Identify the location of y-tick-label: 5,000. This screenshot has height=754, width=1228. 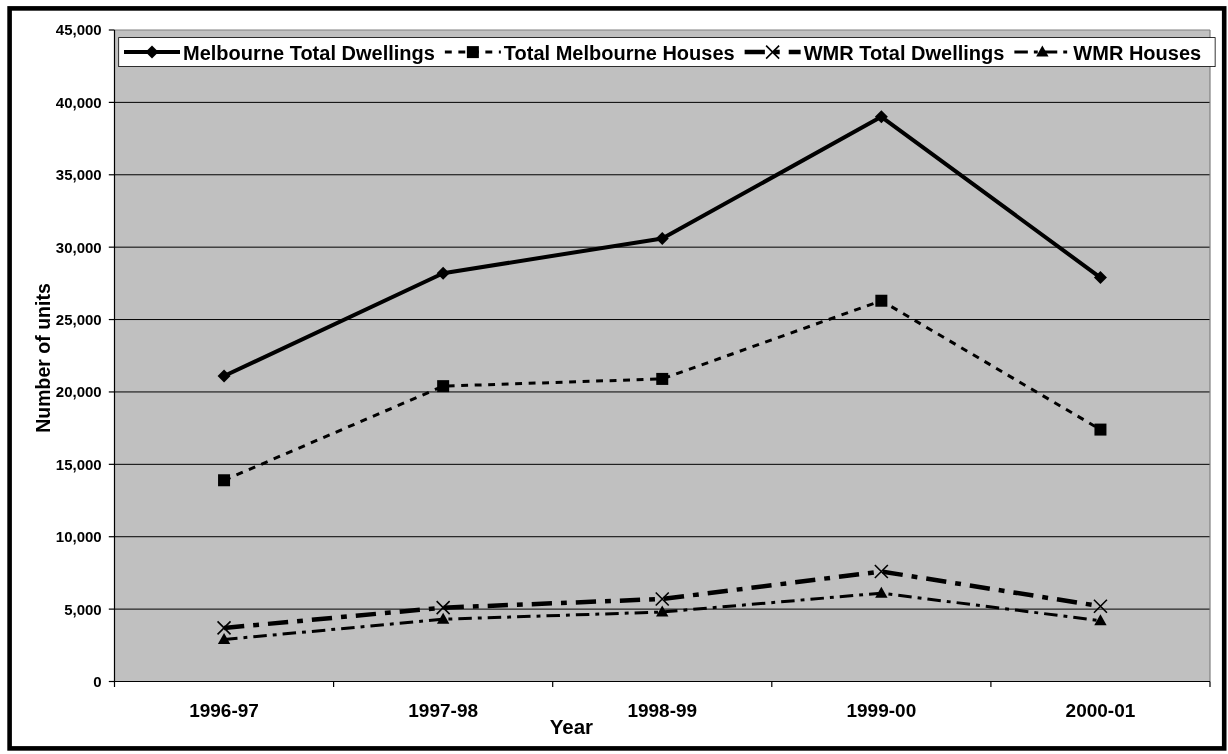
(83, 609).